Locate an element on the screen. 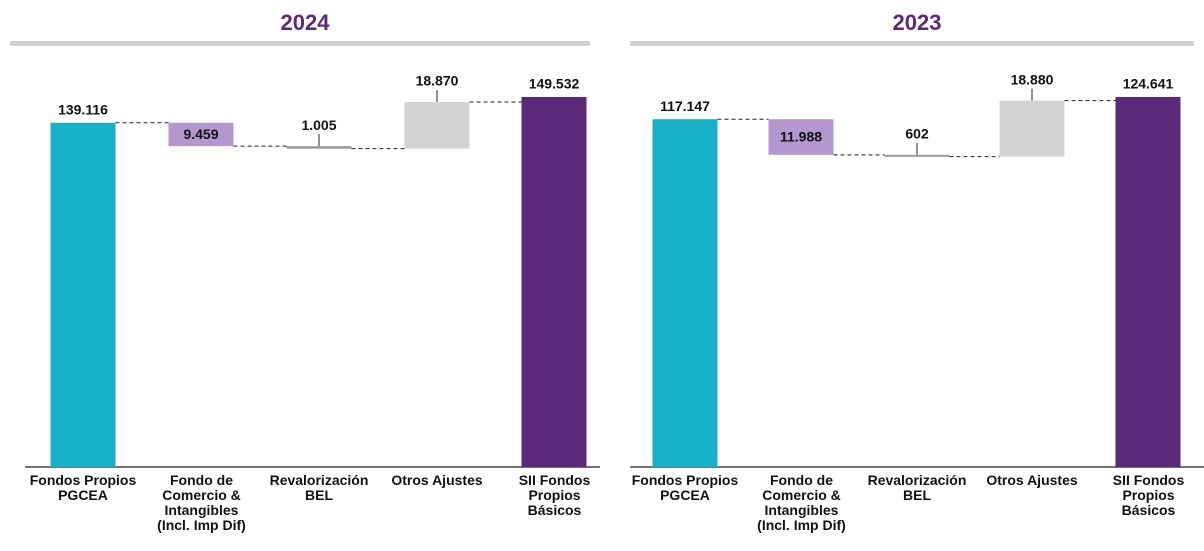  value-label: 602 is located at coordinates (917, 134).